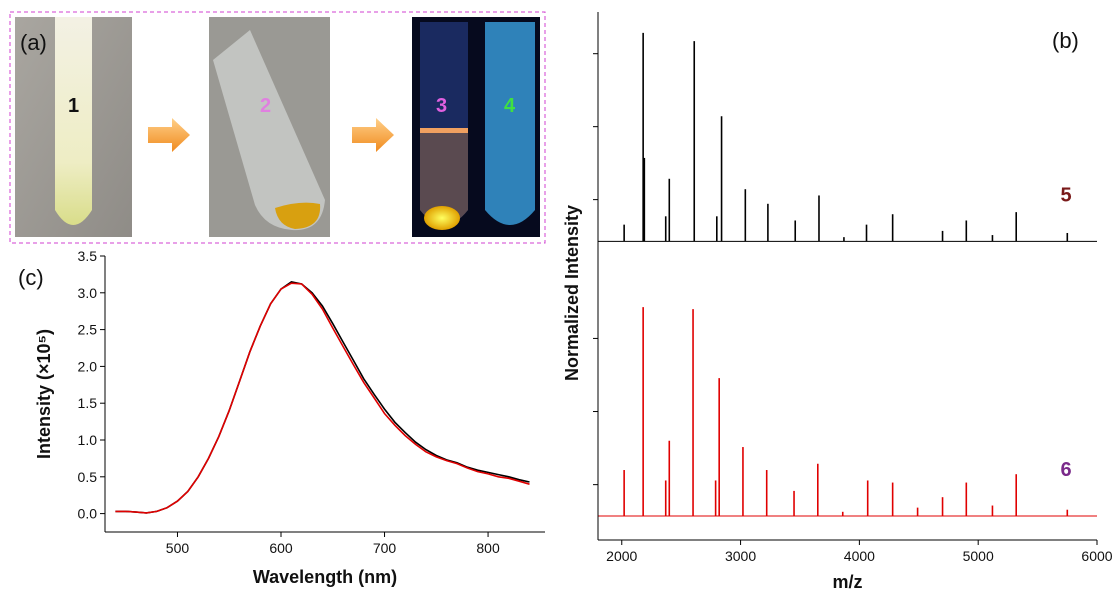 This screenshot has height=595, width=1117. I want to click on y-tick-label: 2.0, so click(88, 366).